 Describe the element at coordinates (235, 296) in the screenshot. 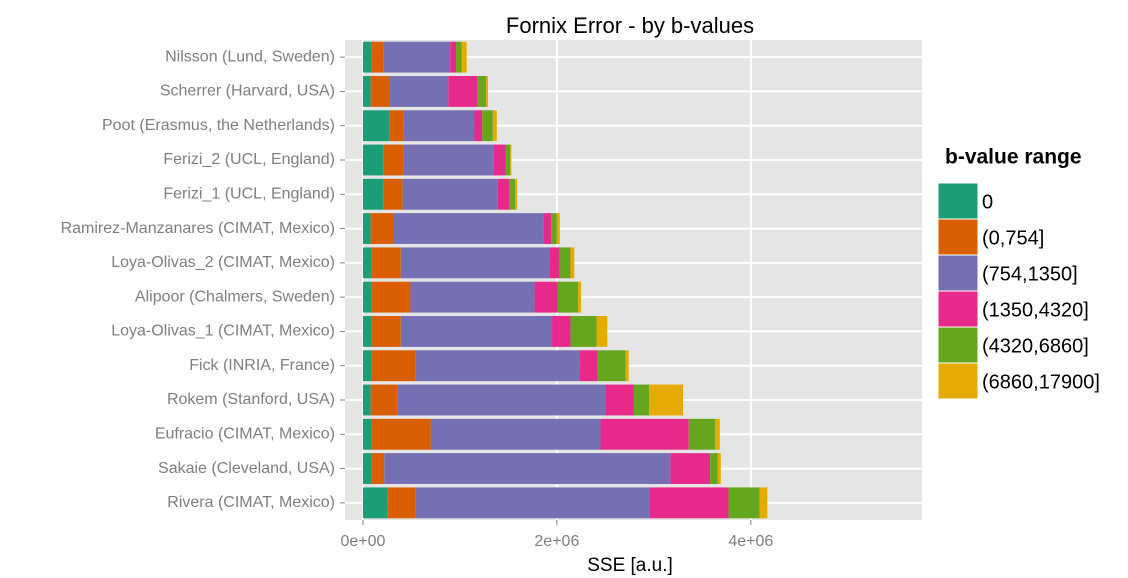

I see `y-tick-label: Alipoor (Chalmers, Sweden)` at that location.